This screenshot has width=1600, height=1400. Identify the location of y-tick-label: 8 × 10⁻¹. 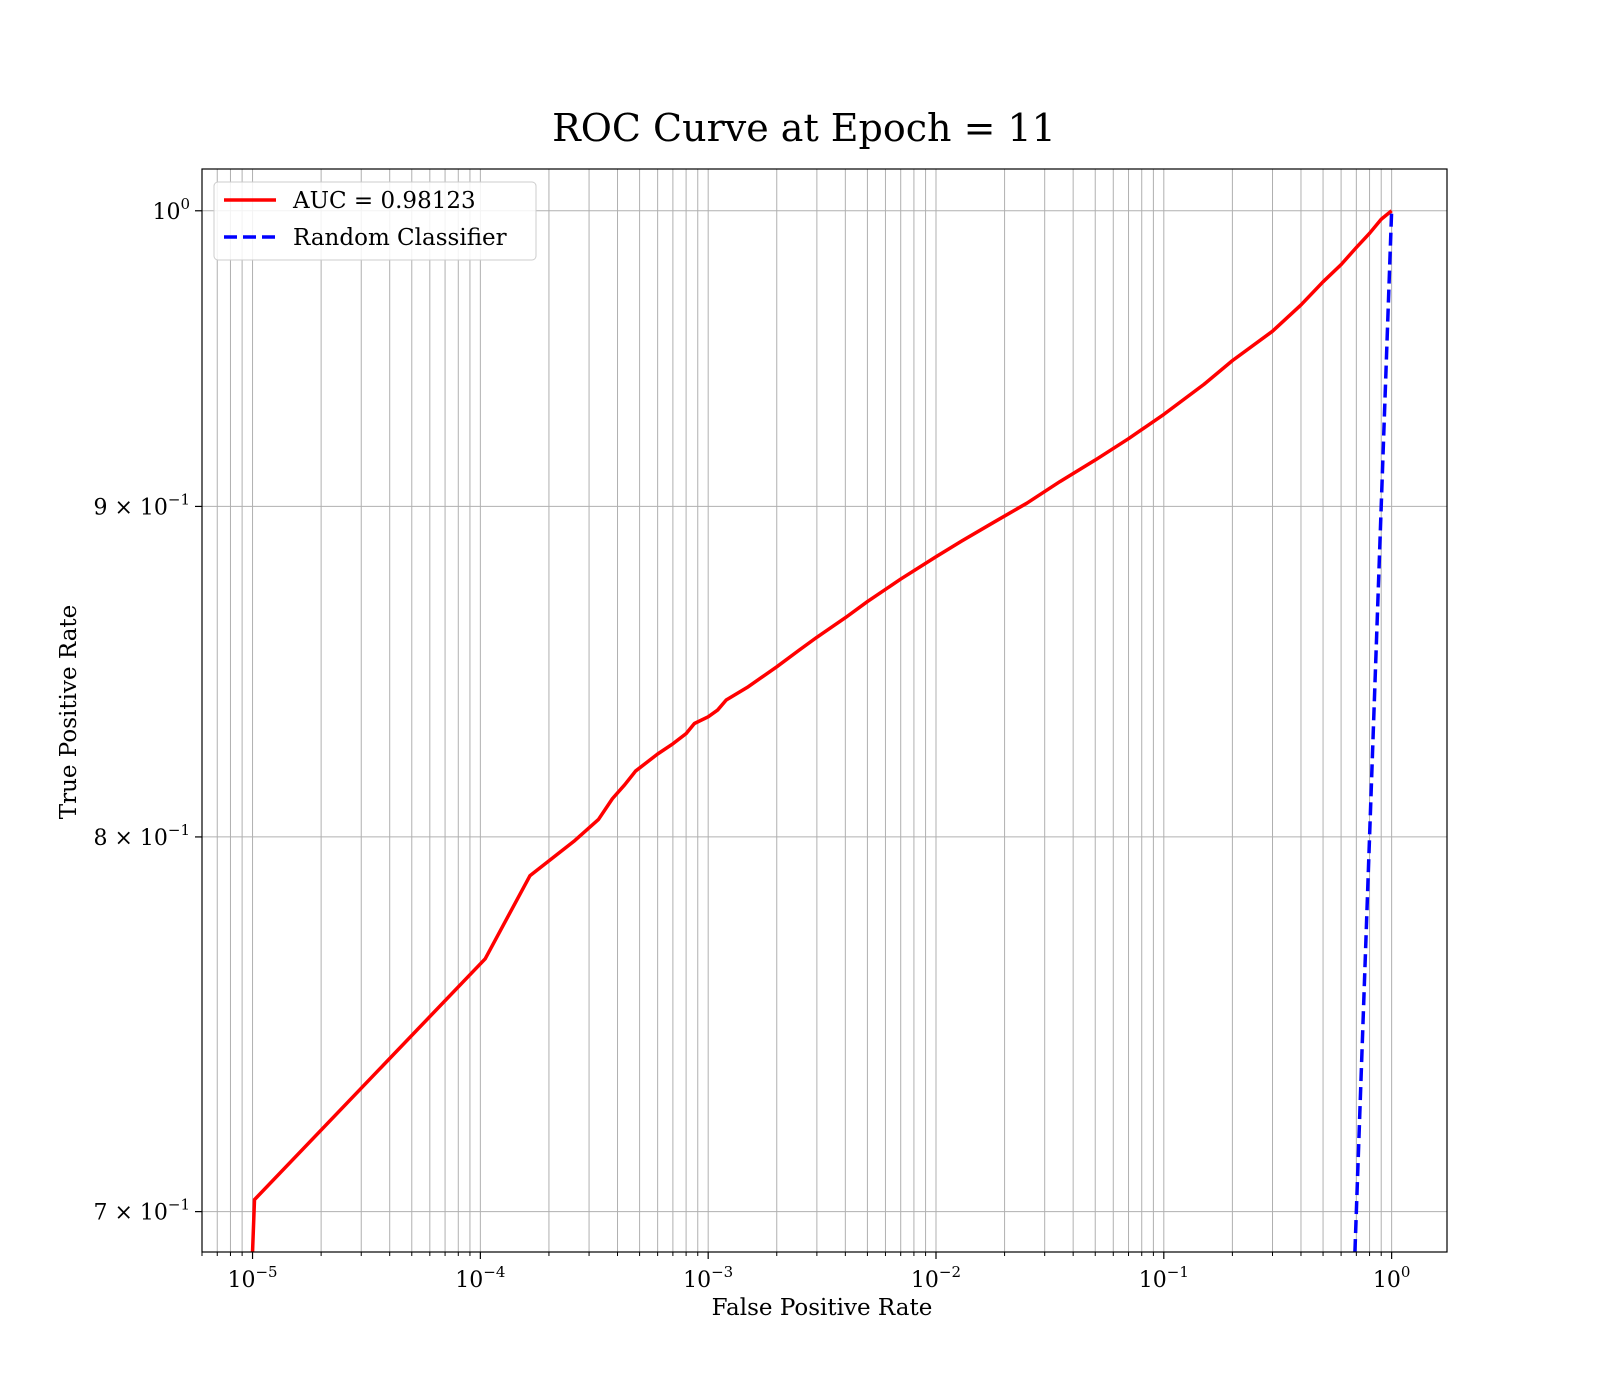
(141, 836).